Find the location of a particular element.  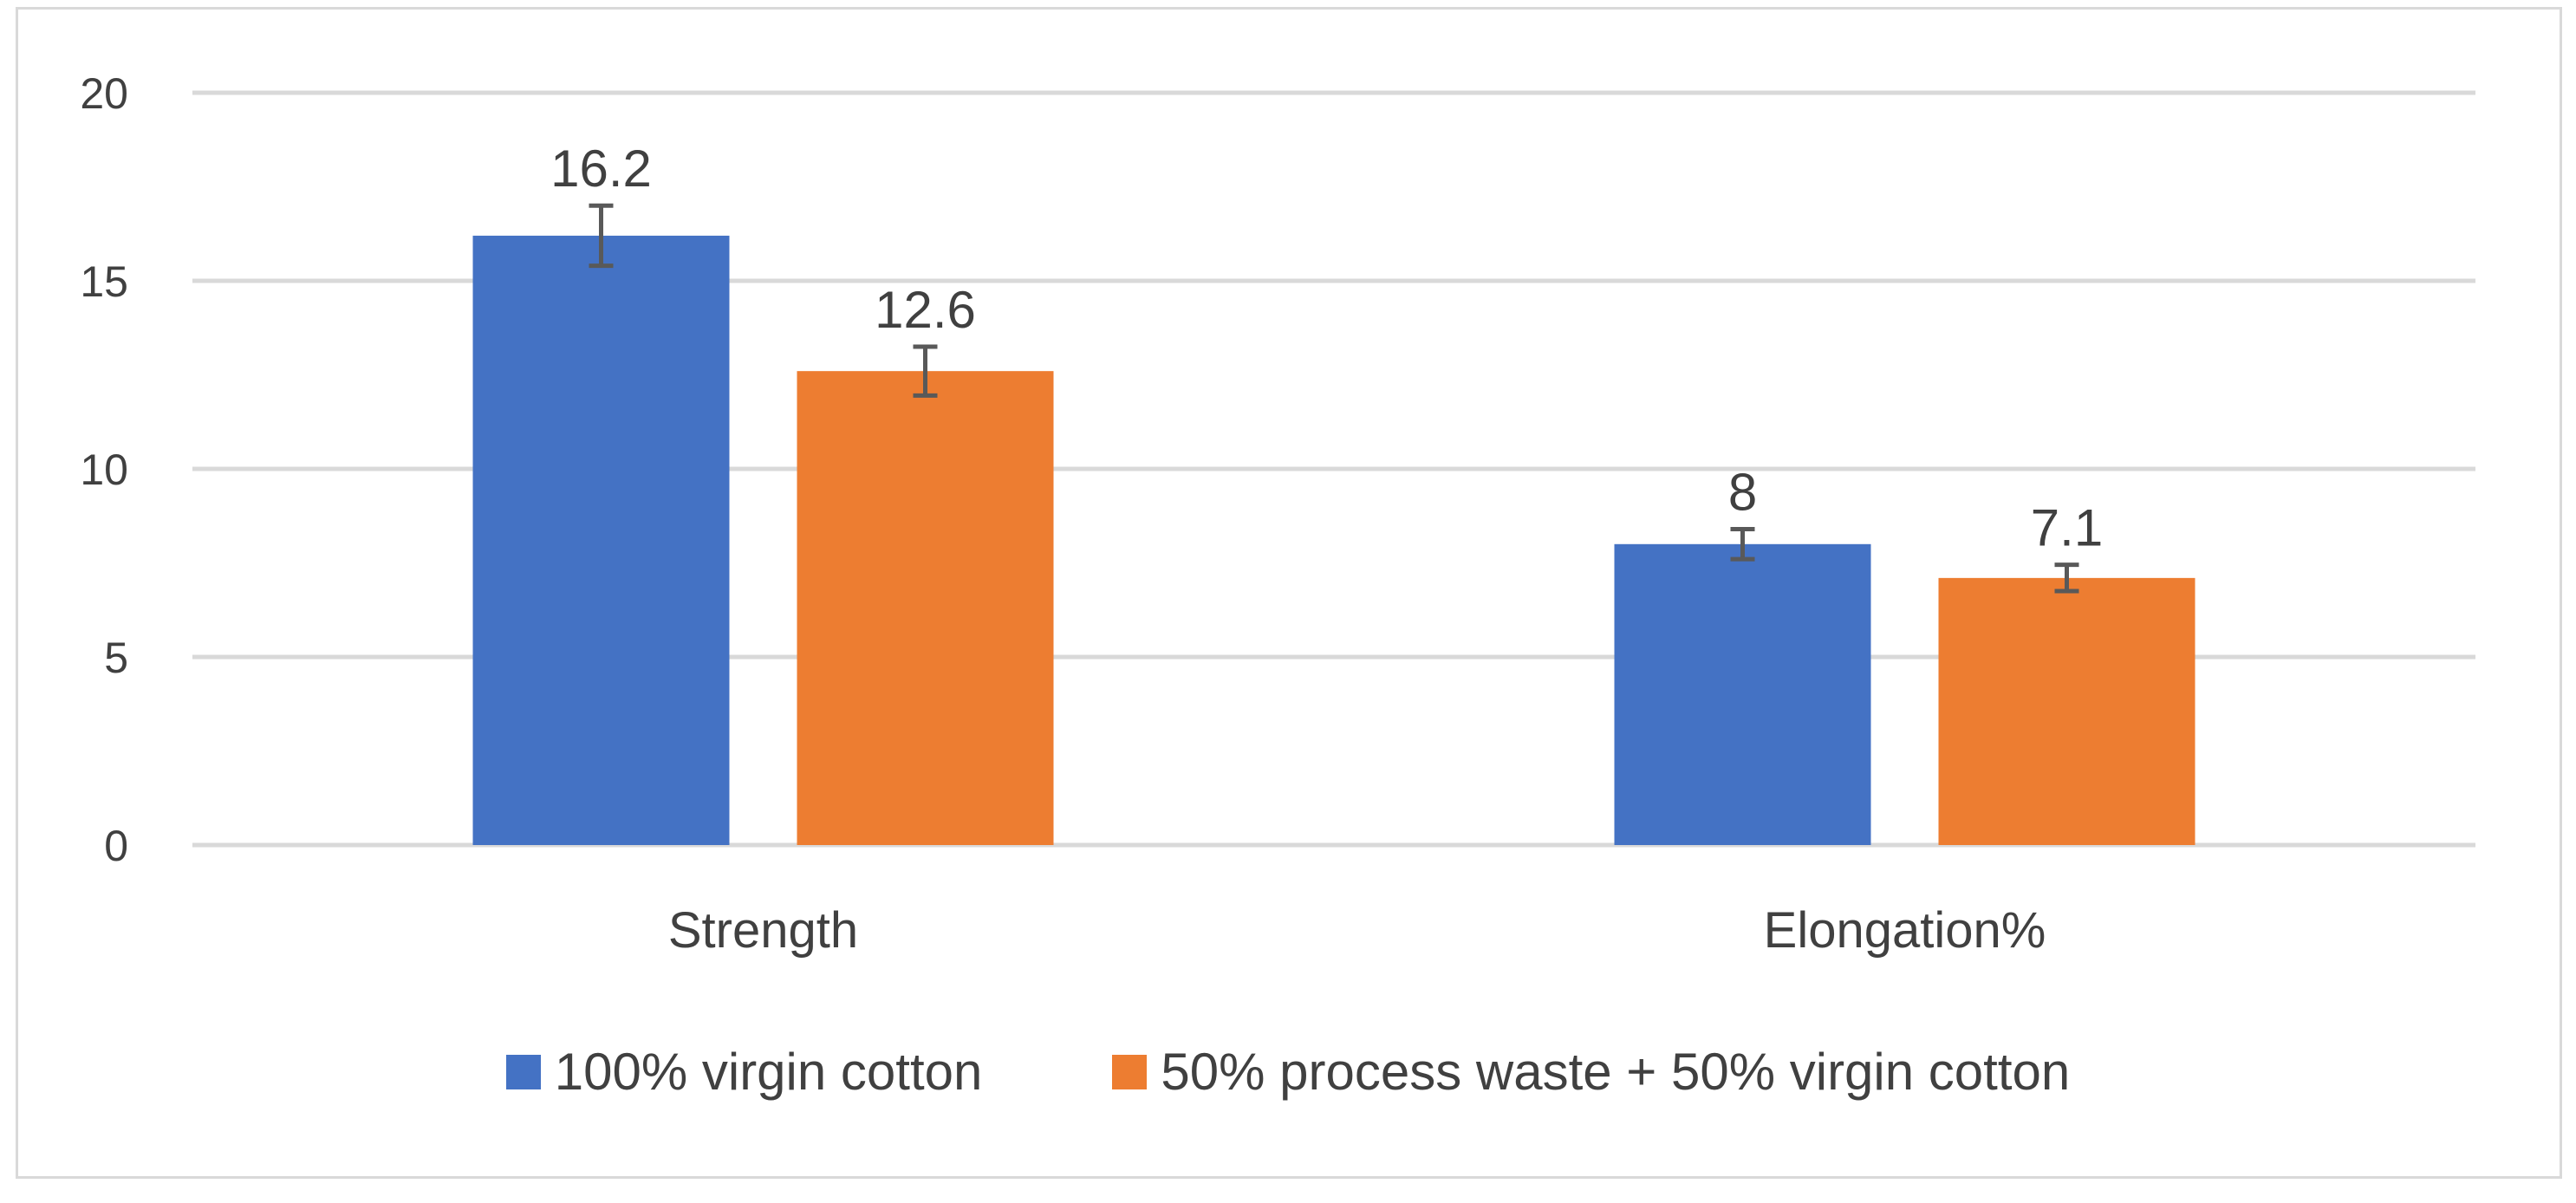

legend-item-series-2: 50% process waste + 50% virgin cotton is located at coordinates (1591, 1072).